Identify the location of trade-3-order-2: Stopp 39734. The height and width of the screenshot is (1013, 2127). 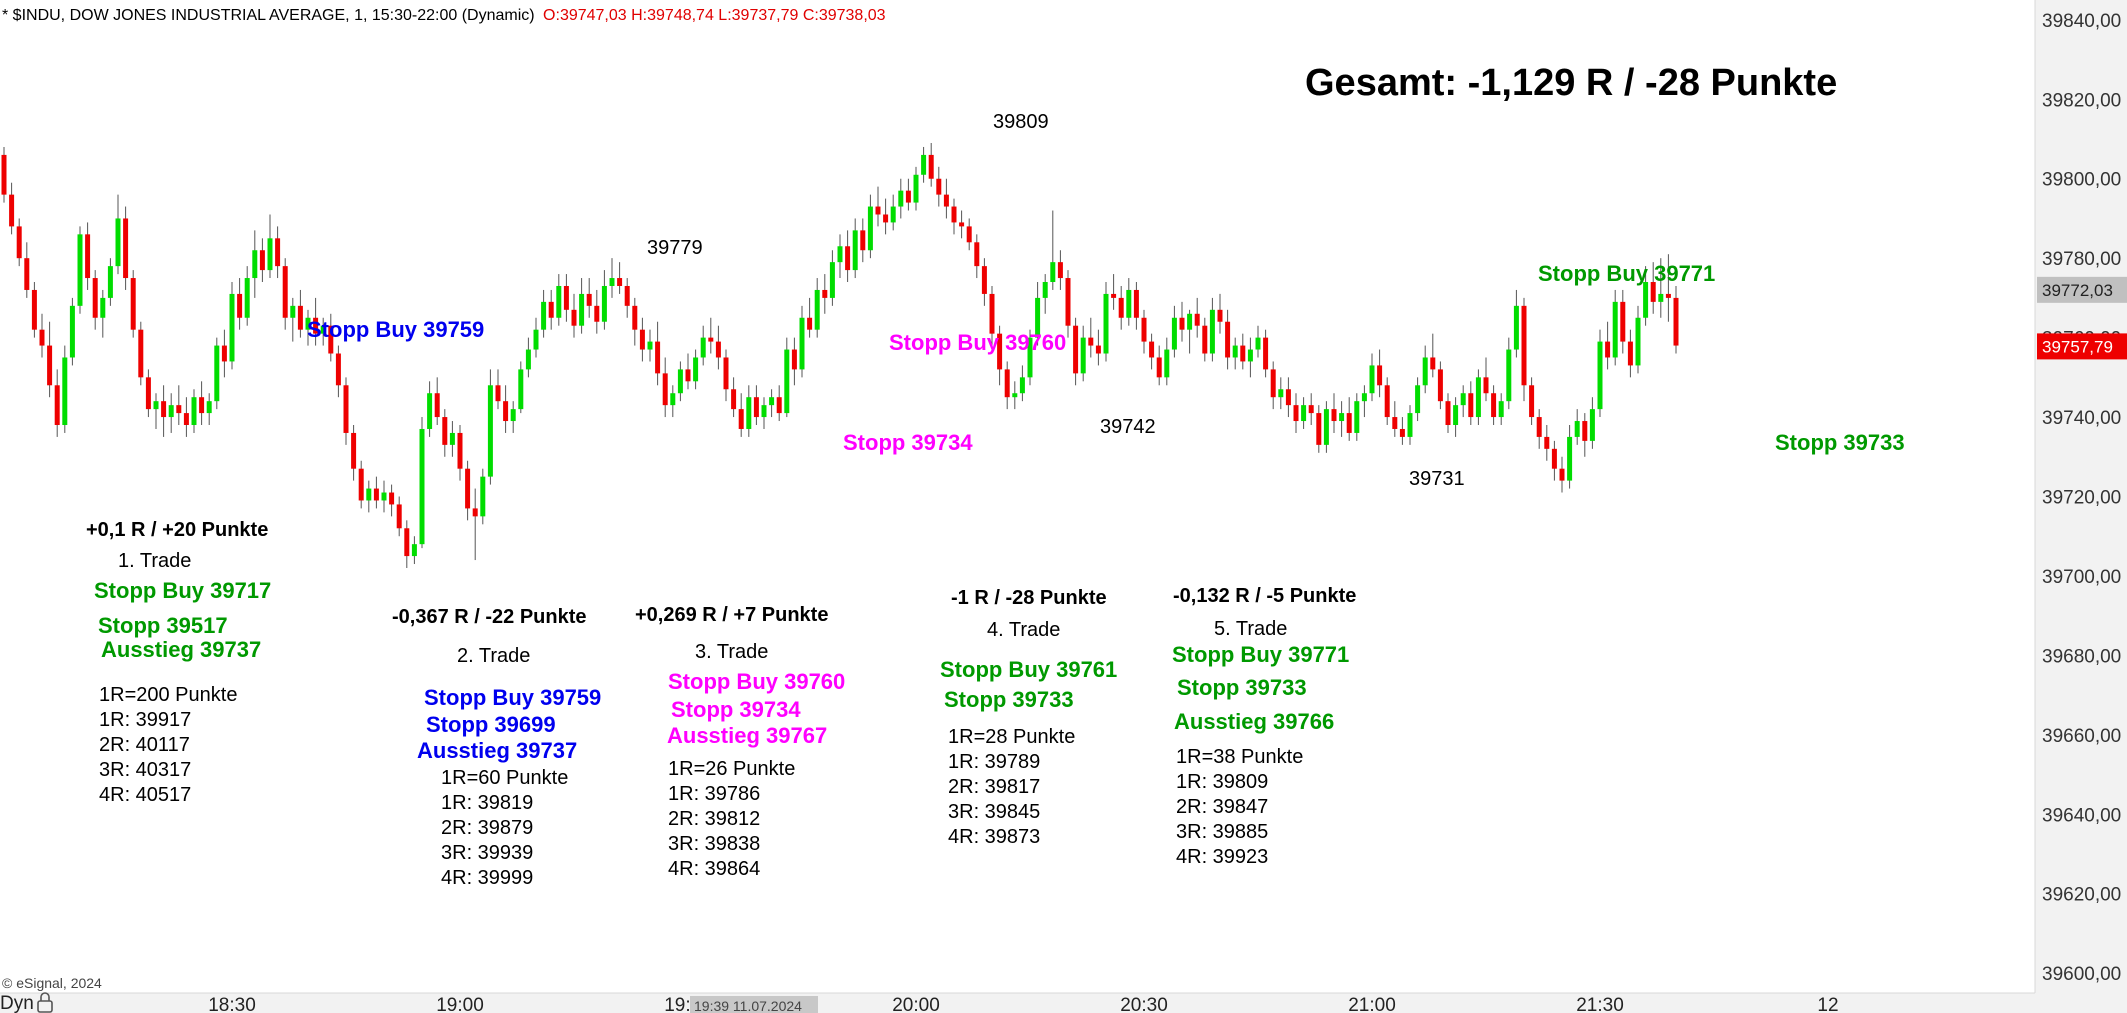
(736, 709).